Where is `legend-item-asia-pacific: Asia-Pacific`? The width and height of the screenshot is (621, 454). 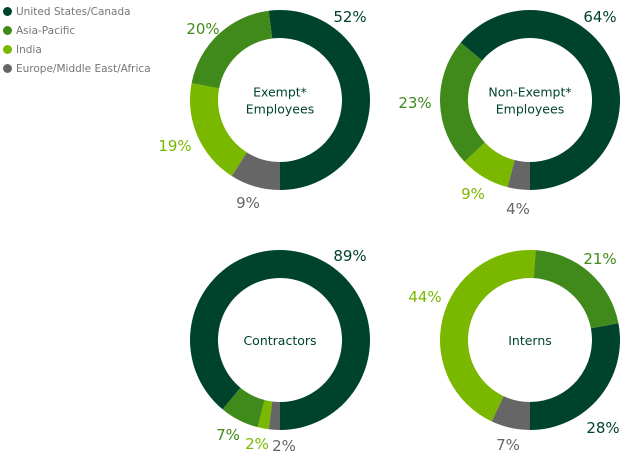
legend-item-asia-pacific: Asia-Pacific is located at coordinates (77, 30).